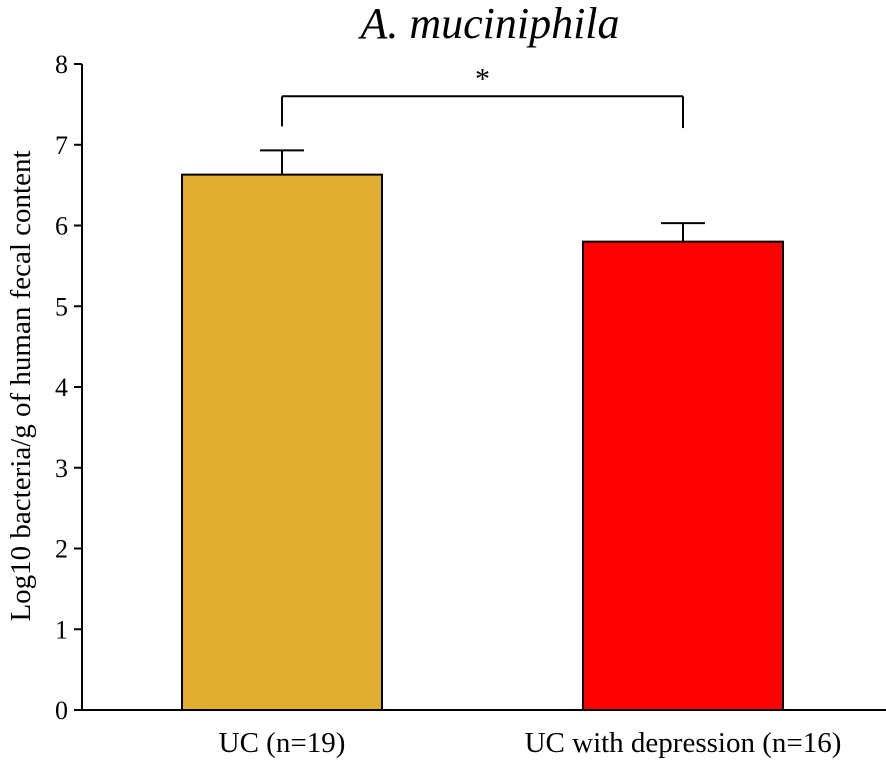 This screenshot has height=760, width=886. What do you see at coordinates (61, 387) in the screenshot?
I see `y-tick-label-4: 4` at bounding box center [61, 387].